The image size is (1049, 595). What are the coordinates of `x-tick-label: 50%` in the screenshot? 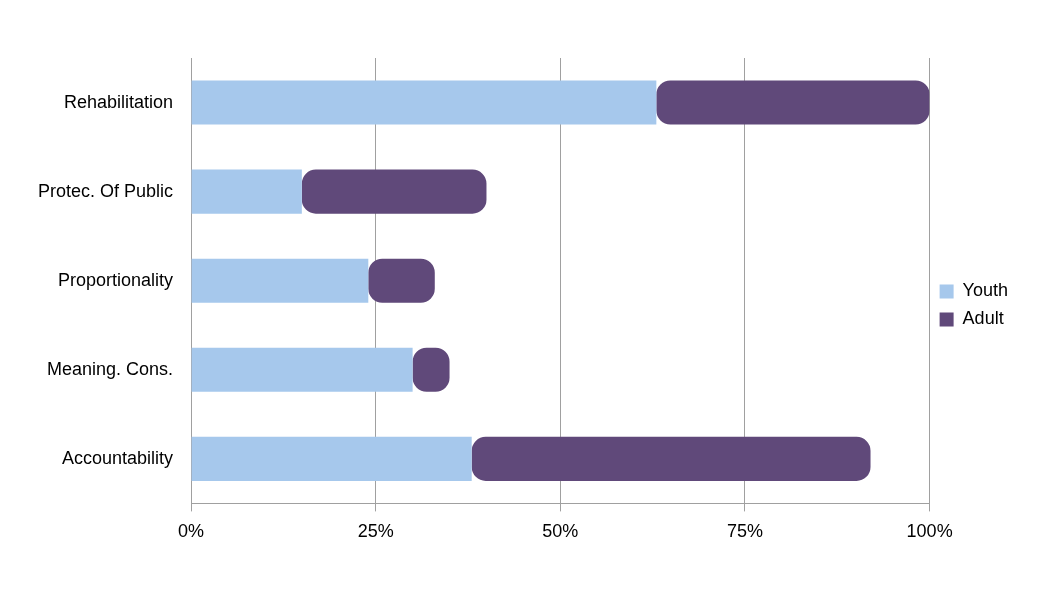 It's located at (560, 531).